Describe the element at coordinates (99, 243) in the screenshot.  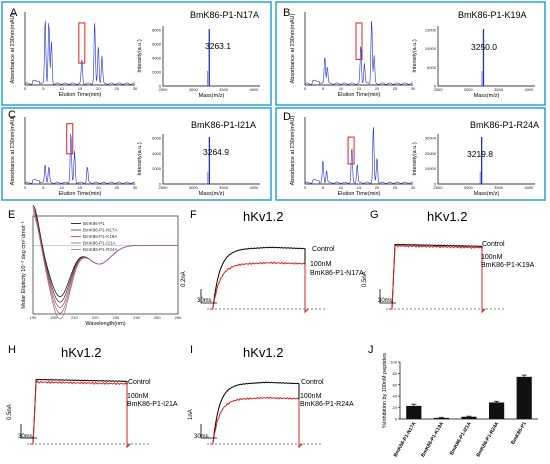
I see `cd-legend-label: BmK86-P1-I21A` at that location.